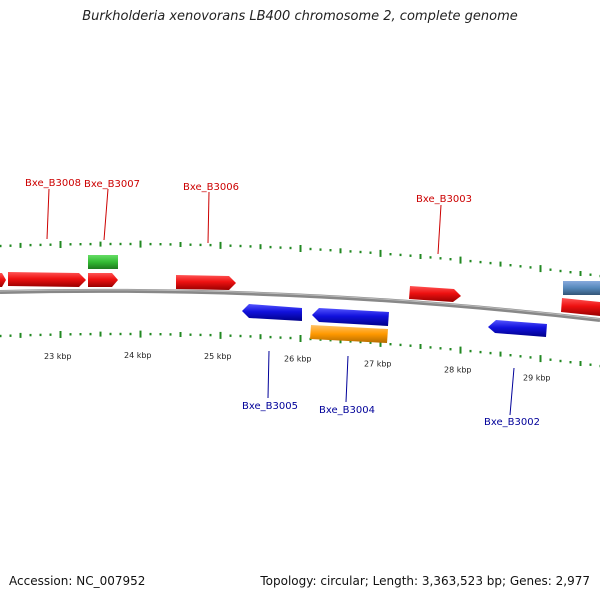 The image size is (600, 600). What do you see at coordinates (581, 288) in the screenshot?
I see `feature-block-steelblue` at bounding box center [581, 288].